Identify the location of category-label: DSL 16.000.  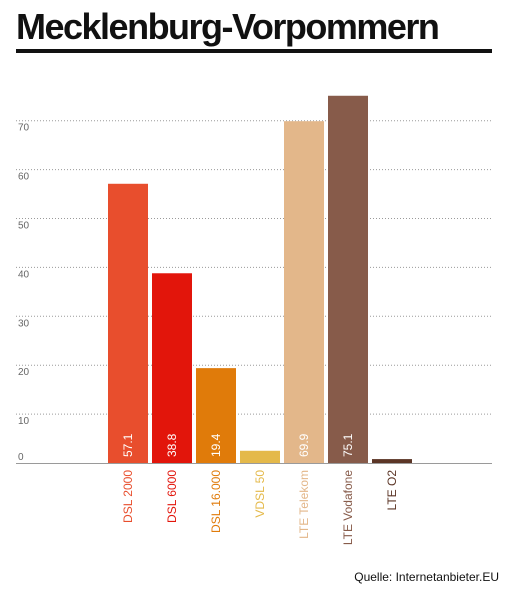
(216, 501).